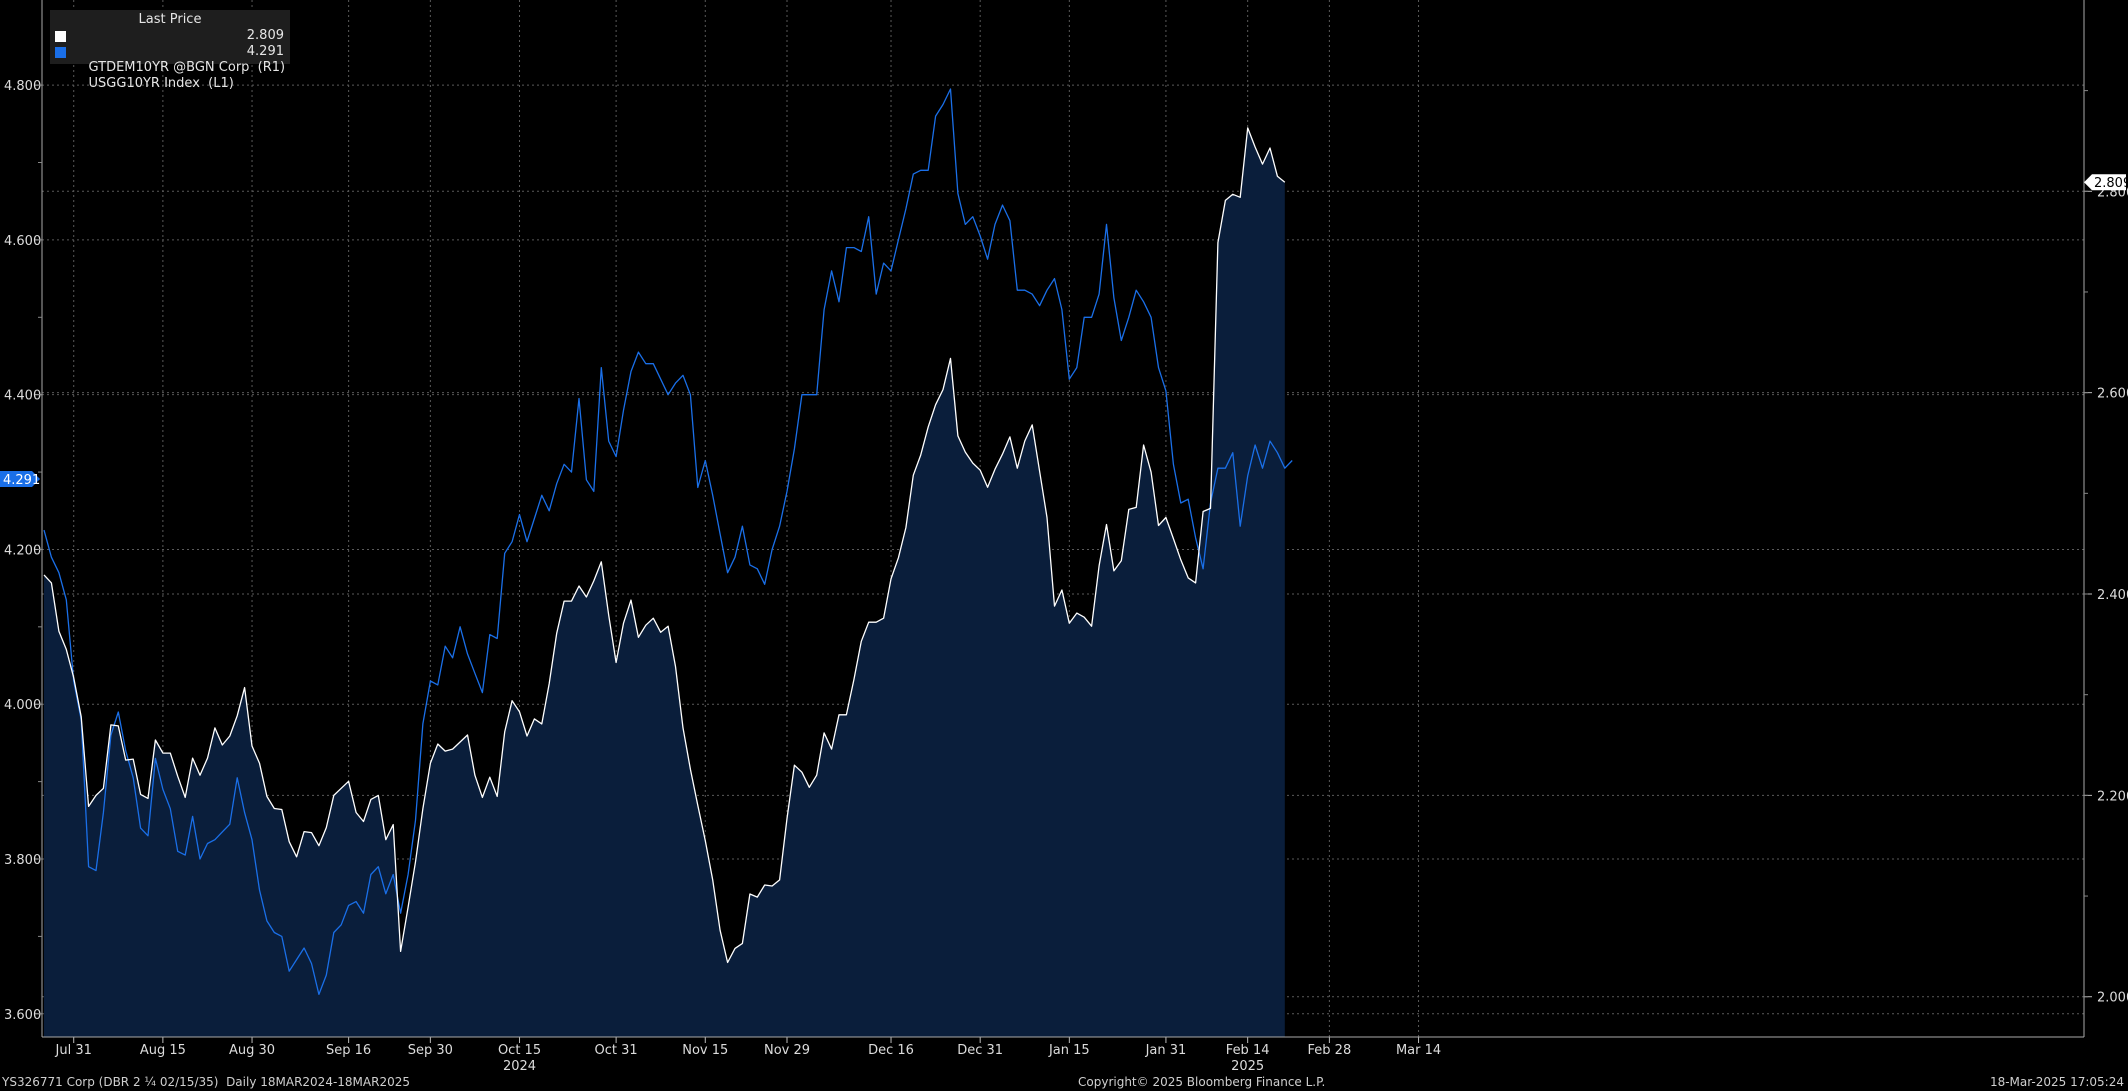 Image resolution: width=2128 pixels, height=1091 pixels. Describe the element at coordinates (705, 1050) in the screenshot. I see `x-tick-label: Nov 15` at that location.